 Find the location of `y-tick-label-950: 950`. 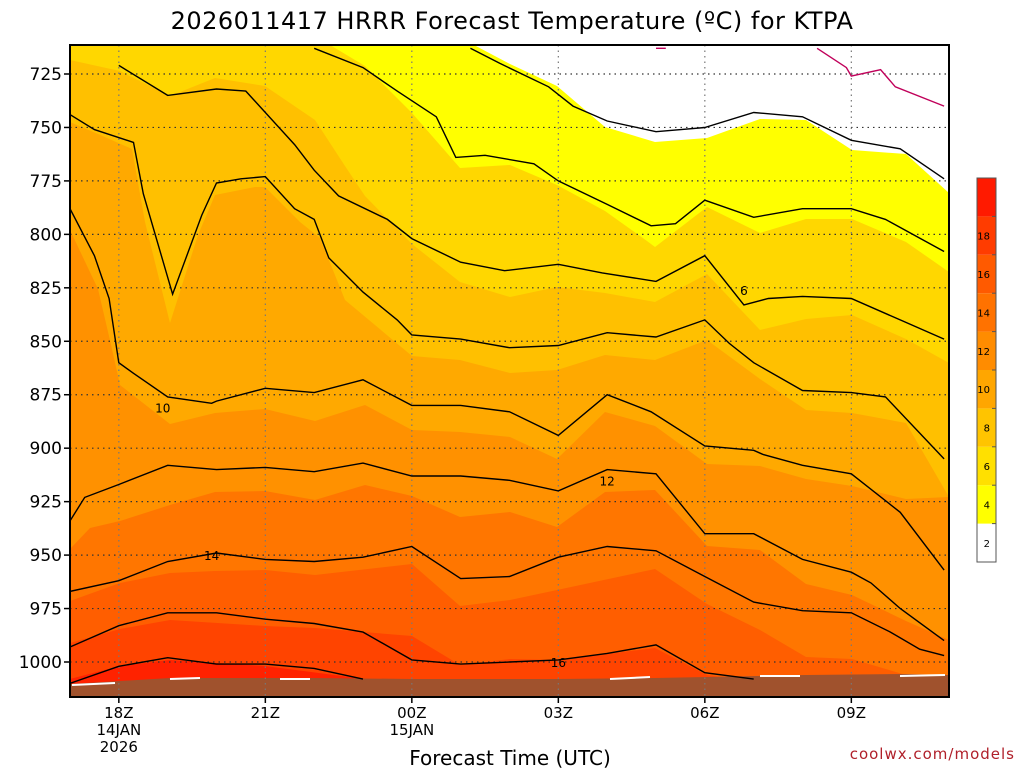

y-tick-label-950: 950 is located at coordinates (46, 556).